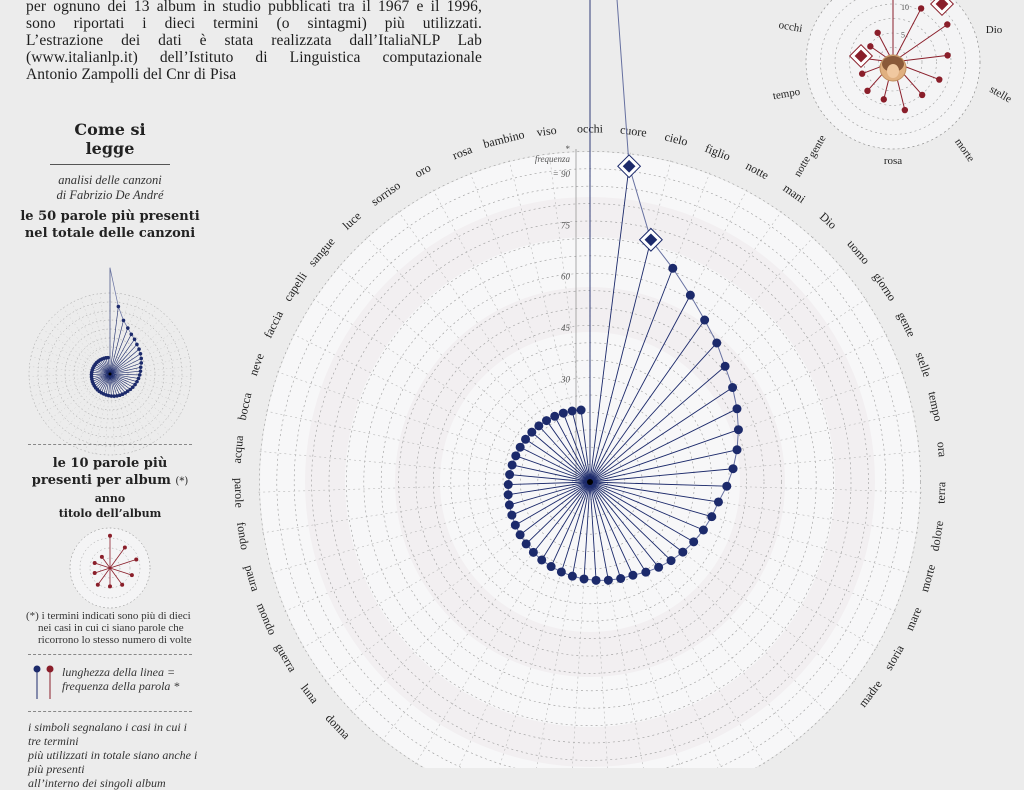 This screenshot has height=790, width=1024. What do you see at coordinates (256, 364) in the screenshot?
I see `category-label: neve` at bounding box center [256, 364].